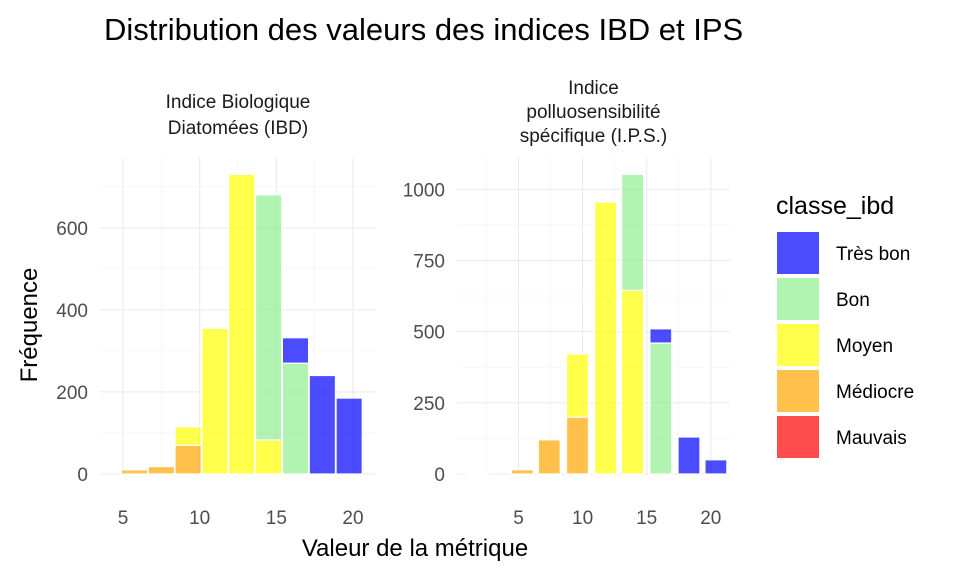 This screenshot has width=960, height=576. What do you see at coordinates (72, 393) in the screenshot?
I see `y-tick-label: 200` at bounding box center [72, 393].